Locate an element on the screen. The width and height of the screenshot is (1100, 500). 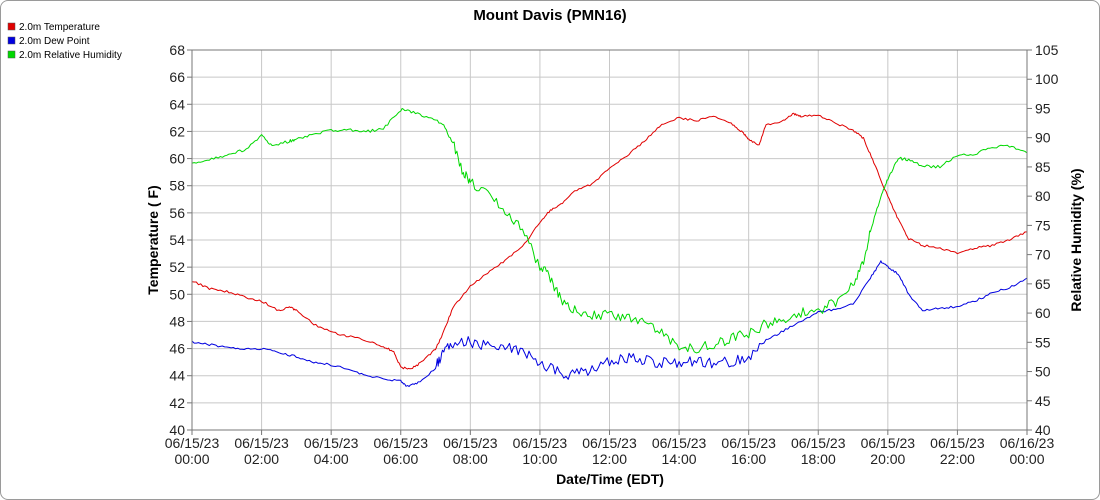
y2-tick-label: 85 is located at coordinates (1043, 167).